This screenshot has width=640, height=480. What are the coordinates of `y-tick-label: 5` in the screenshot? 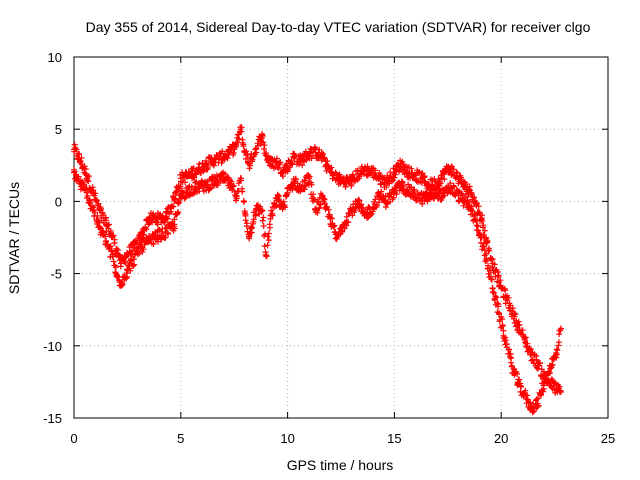 It's located at (58, 129).